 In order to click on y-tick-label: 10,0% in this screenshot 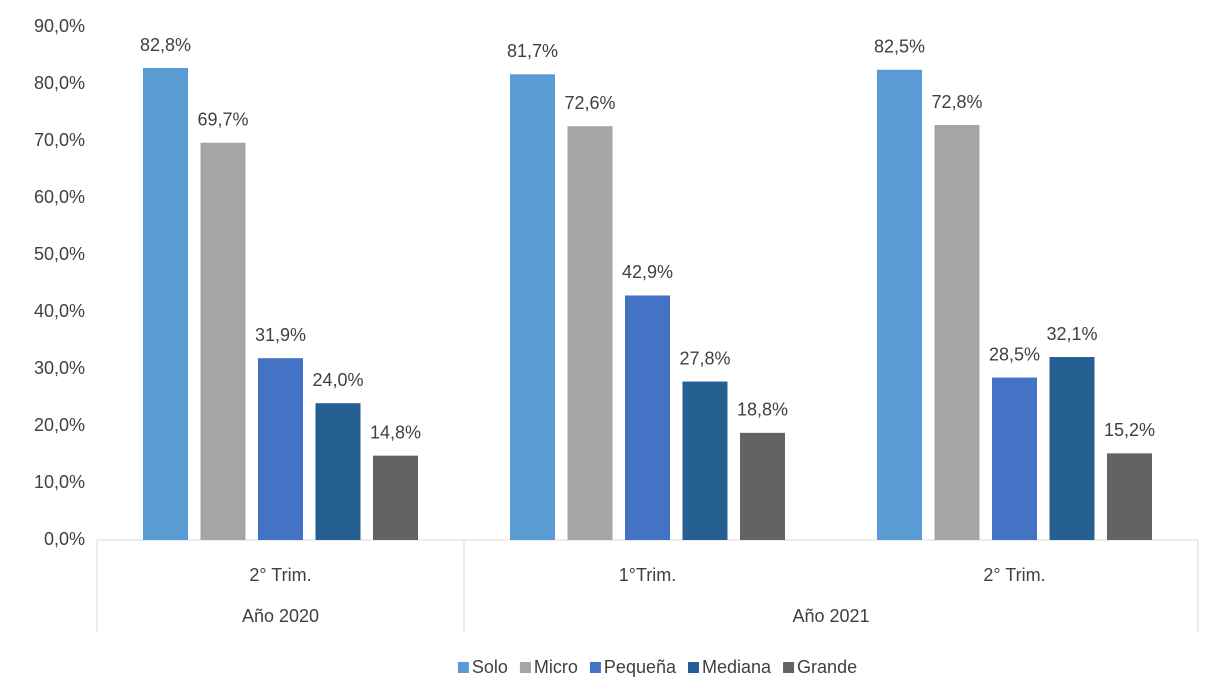, I will do `click(59, 482)`.